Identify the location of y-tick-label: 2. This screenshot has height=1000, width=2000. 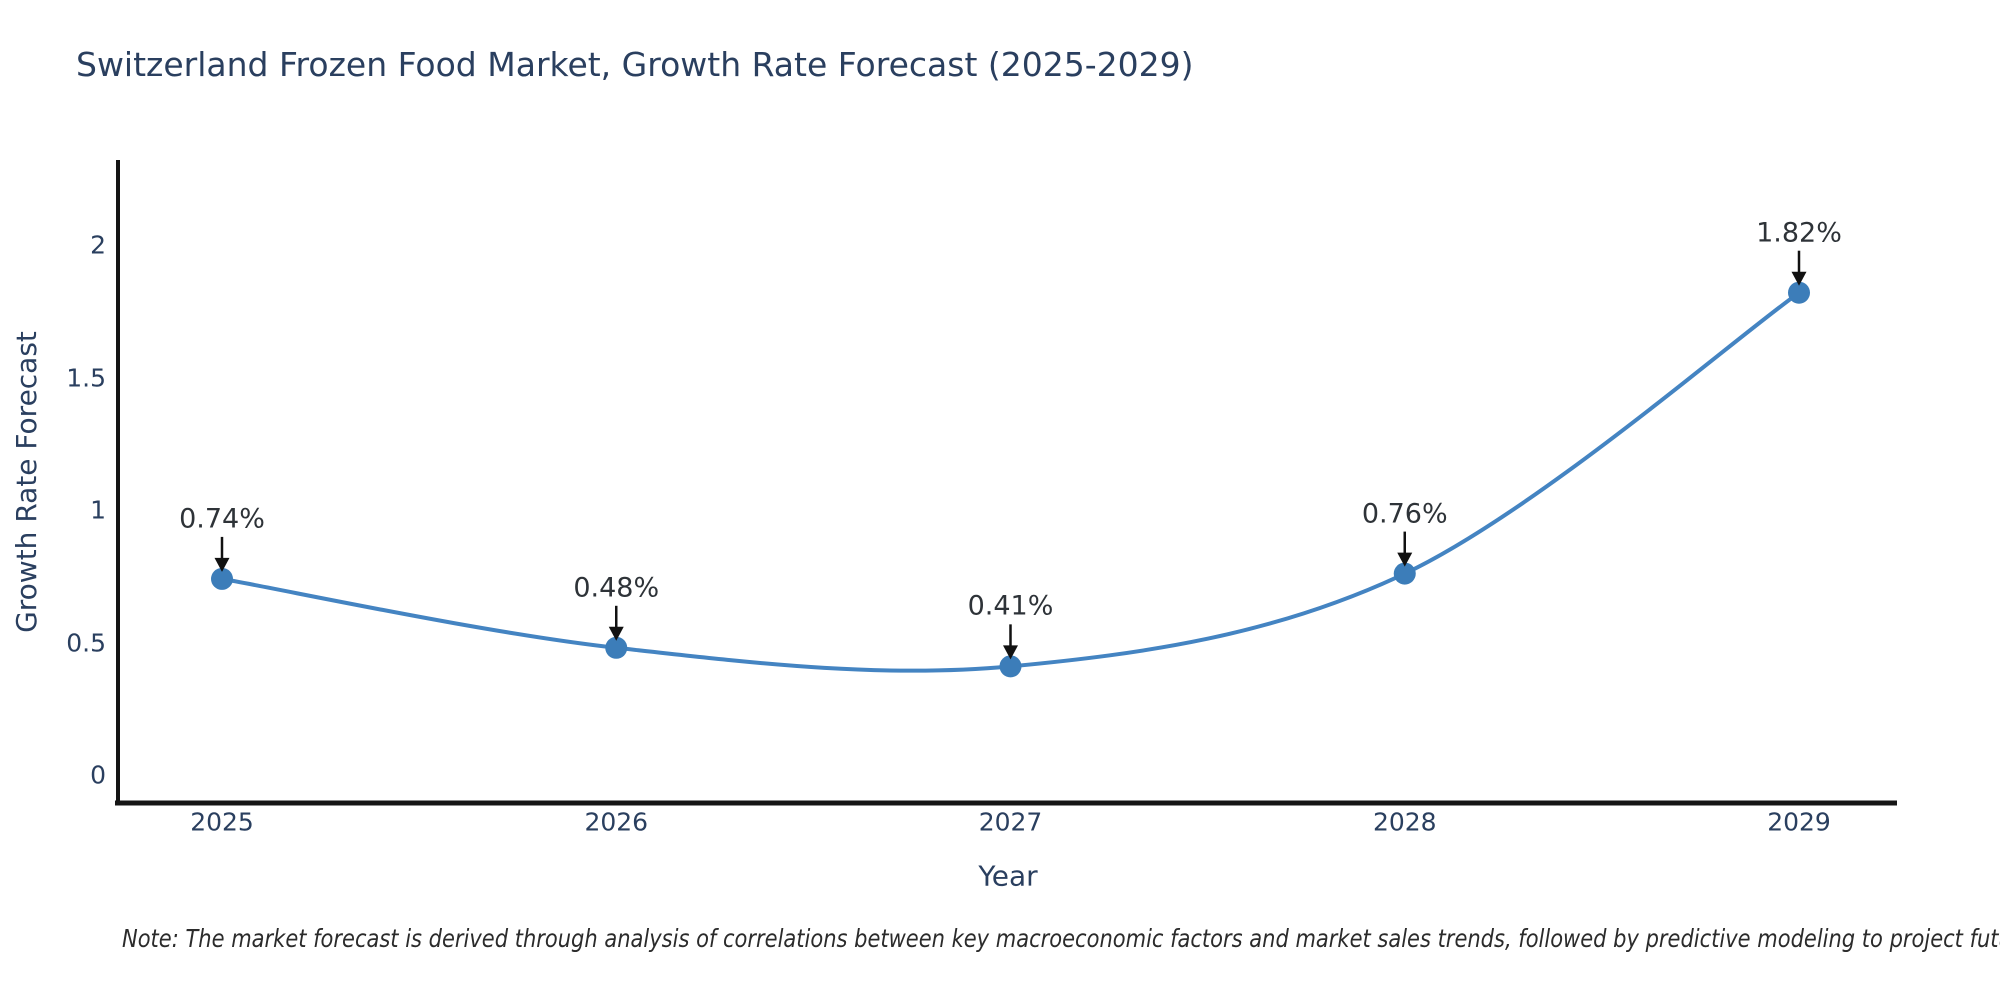
(98, 245).